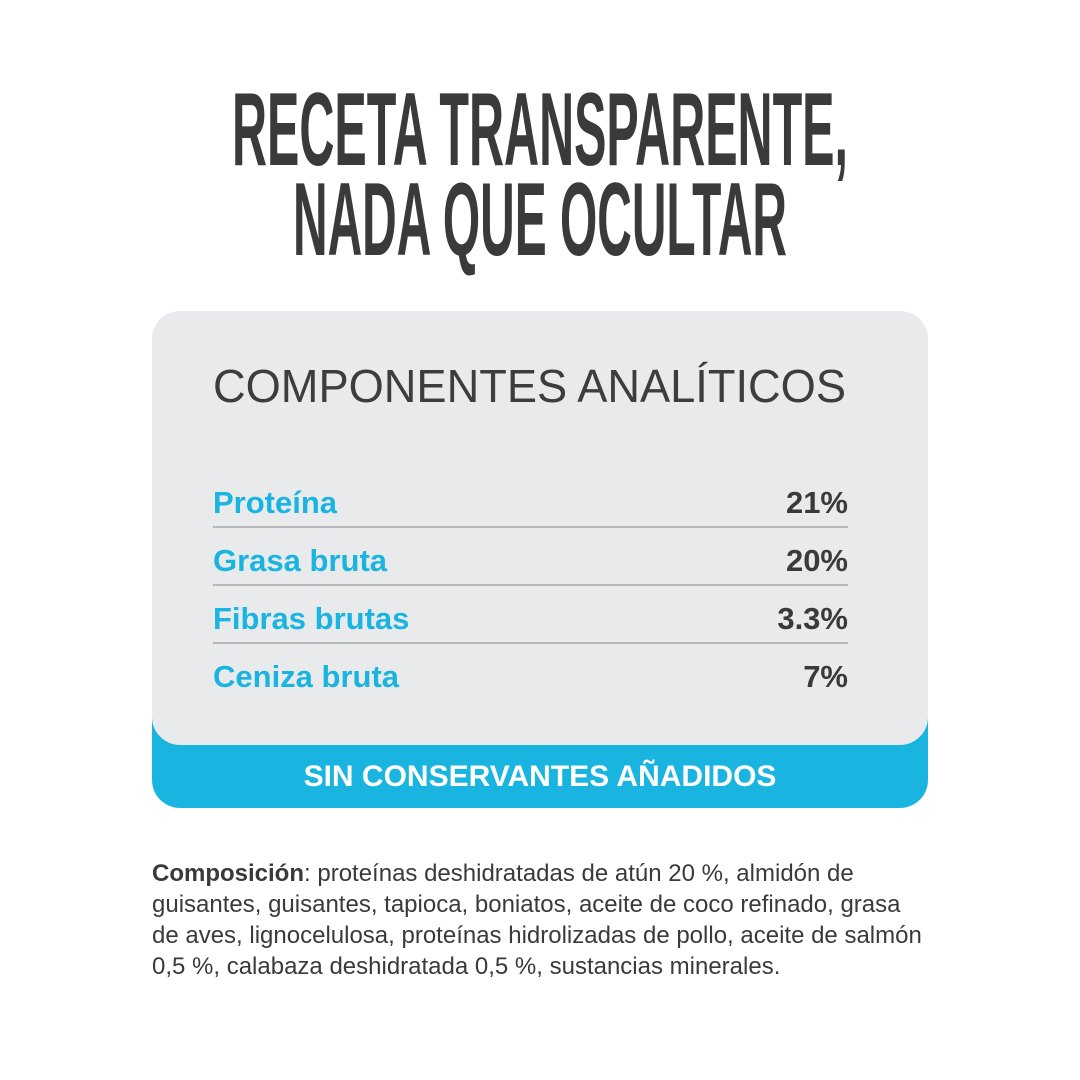  Describe the element at coordinates (540, 130) in the screenshot. I see `title-line: RECETA TRANSPARENTE,` at that location.